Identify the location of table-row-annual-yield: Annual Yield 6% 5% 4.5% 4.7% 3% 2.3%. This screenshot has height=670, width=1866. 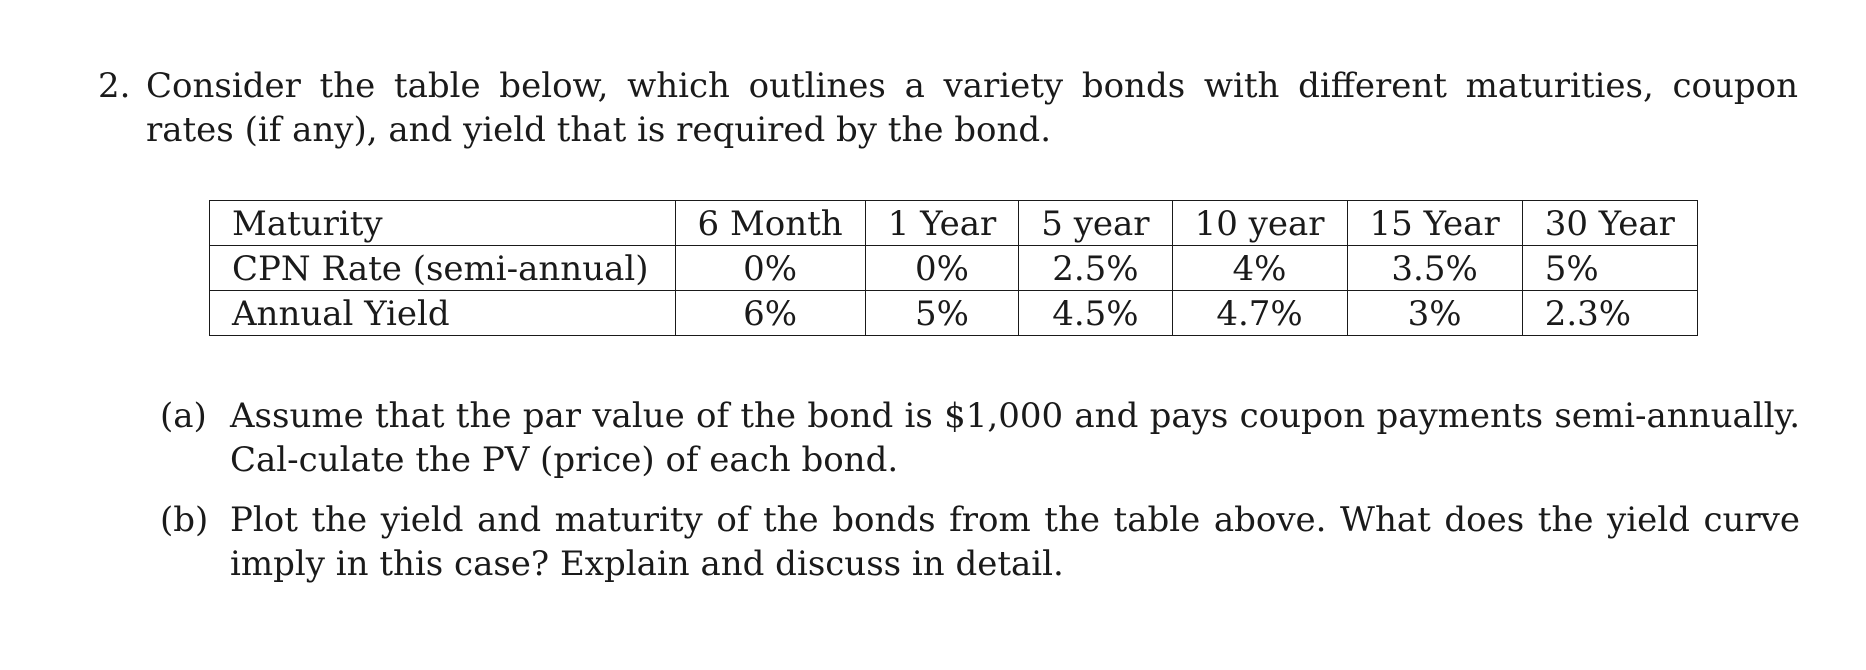
(953, 313).